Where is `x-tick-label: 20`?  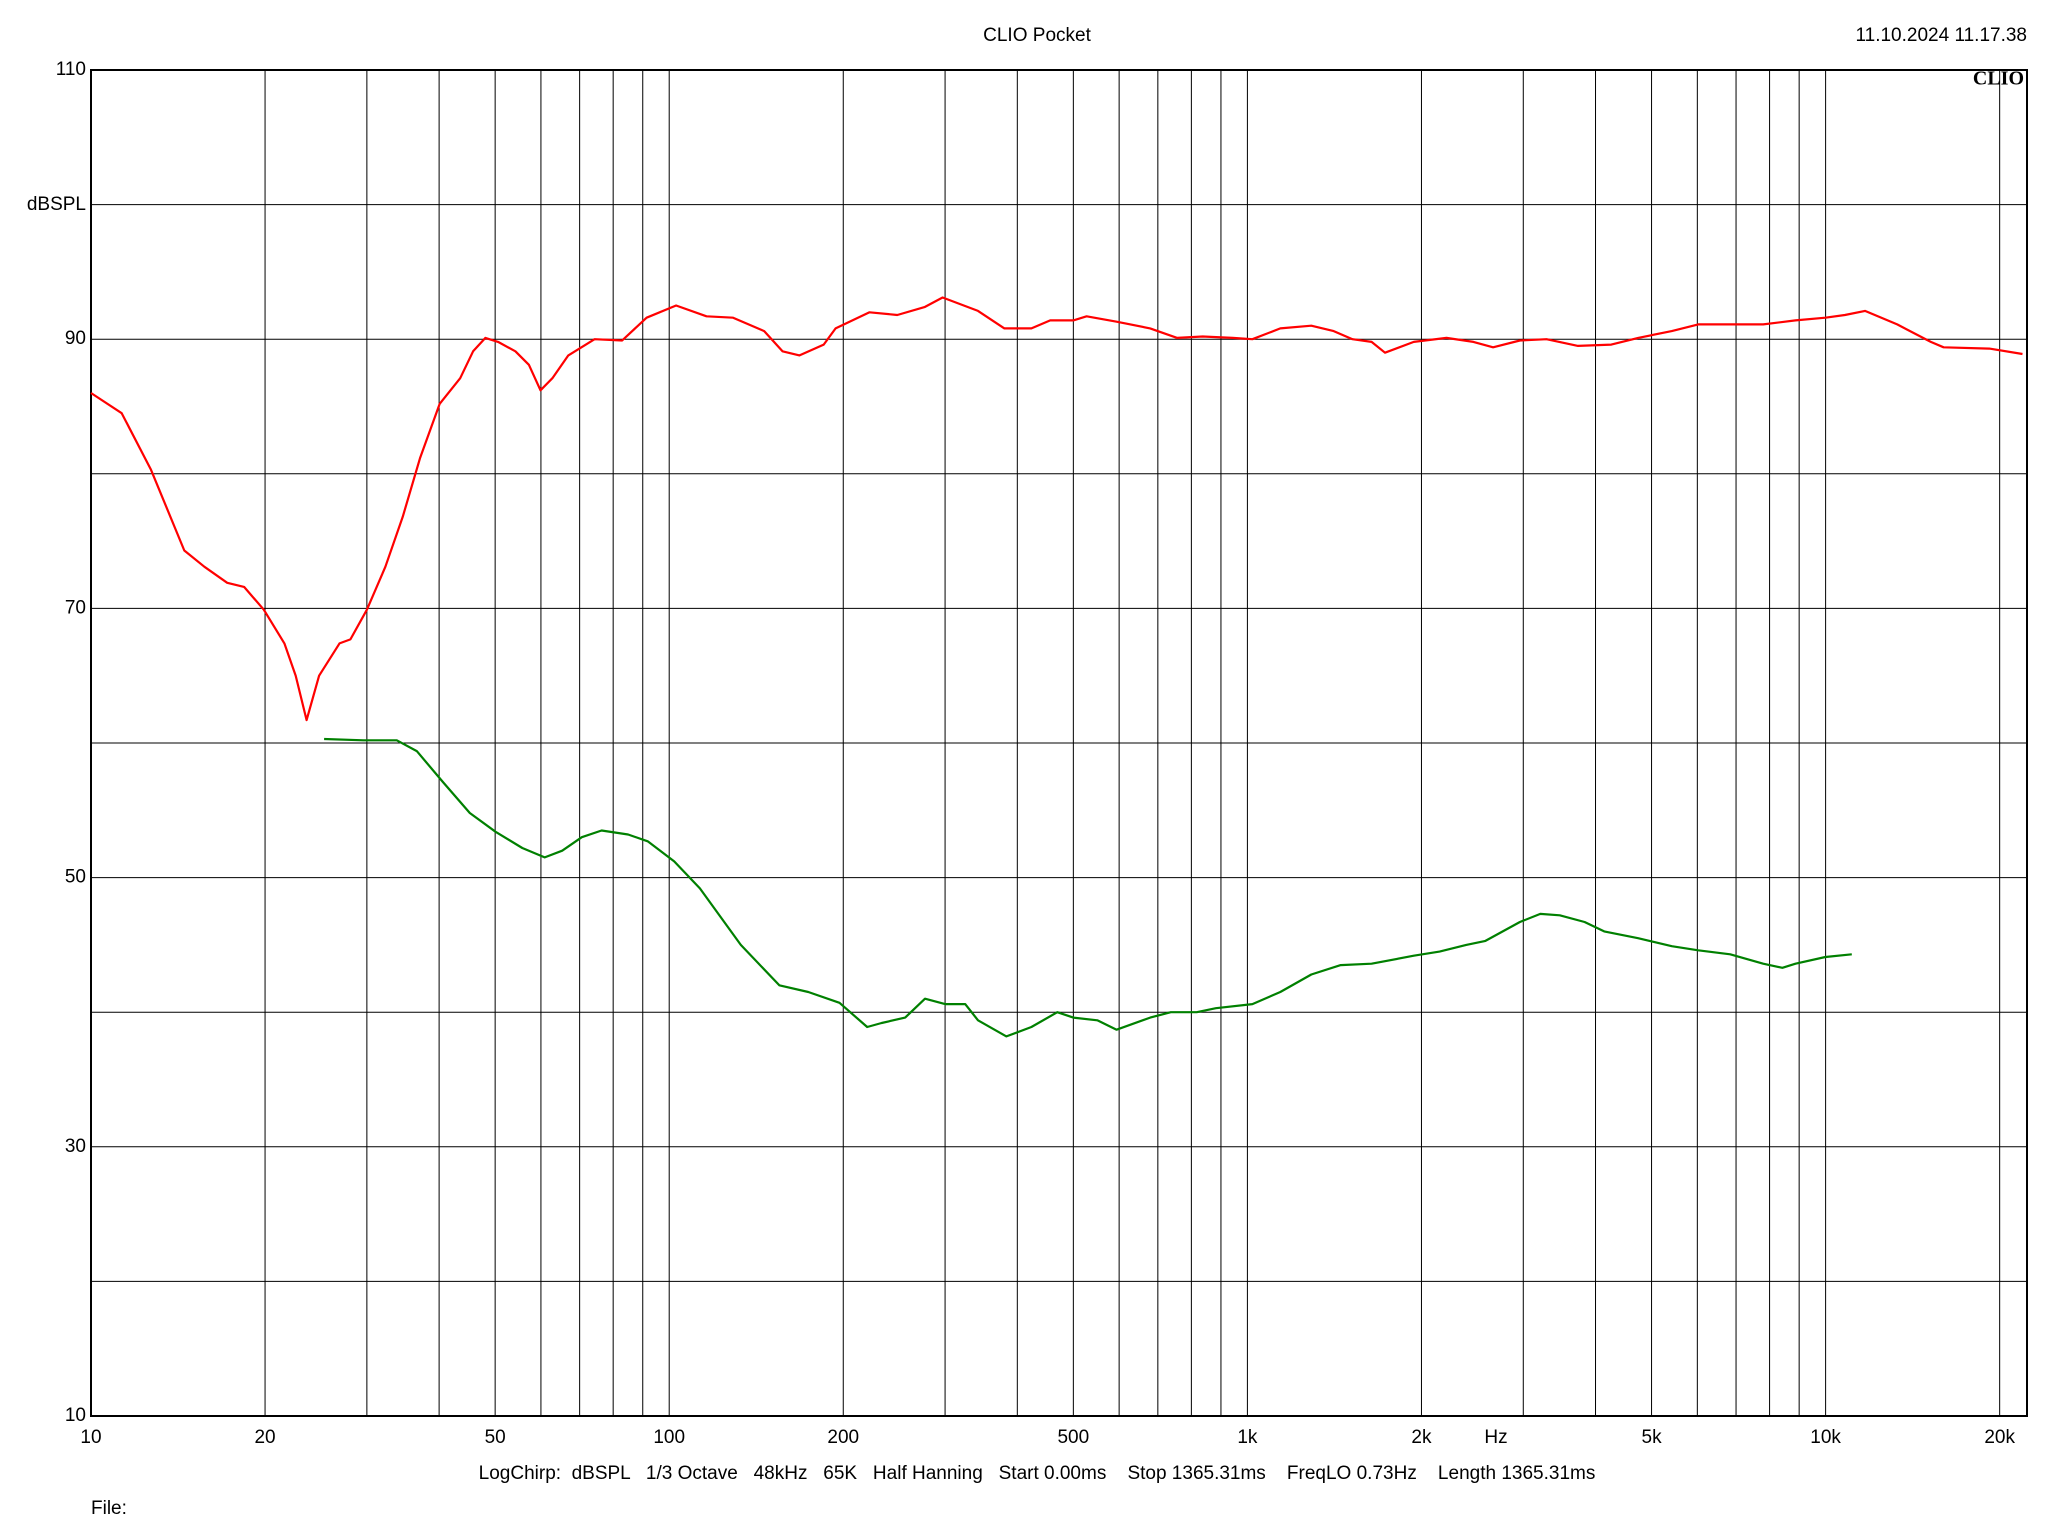 x-tick-label: 20 is located at coordinates (264, 1437).